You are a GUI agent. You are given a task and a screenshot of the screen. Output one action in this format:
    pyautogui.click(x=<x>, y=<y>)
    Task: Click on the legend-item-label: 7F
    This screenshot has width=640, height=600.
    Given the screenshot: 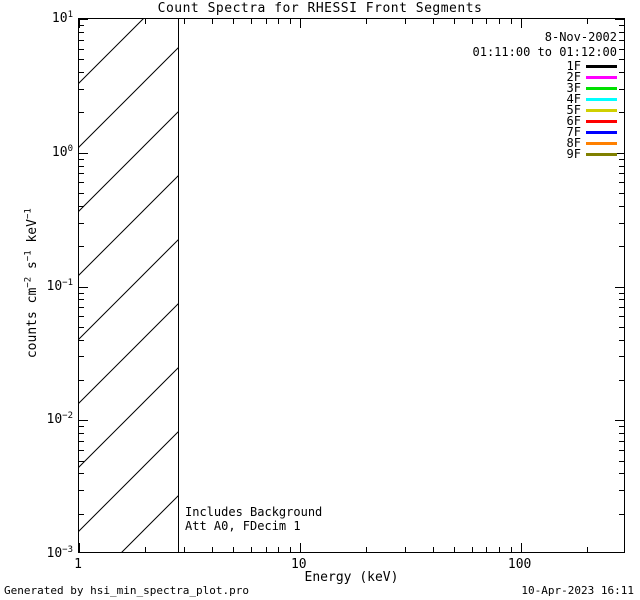 What is the action you would take?
    pyautogui.click(x=573, y=132)
    